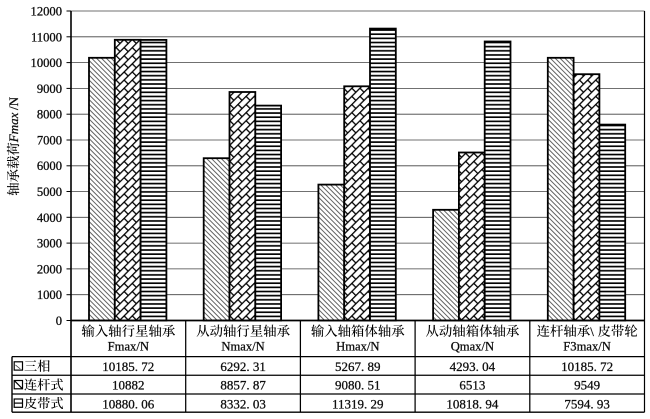  I want to click on svg-text: 6000, so click(49, 166).